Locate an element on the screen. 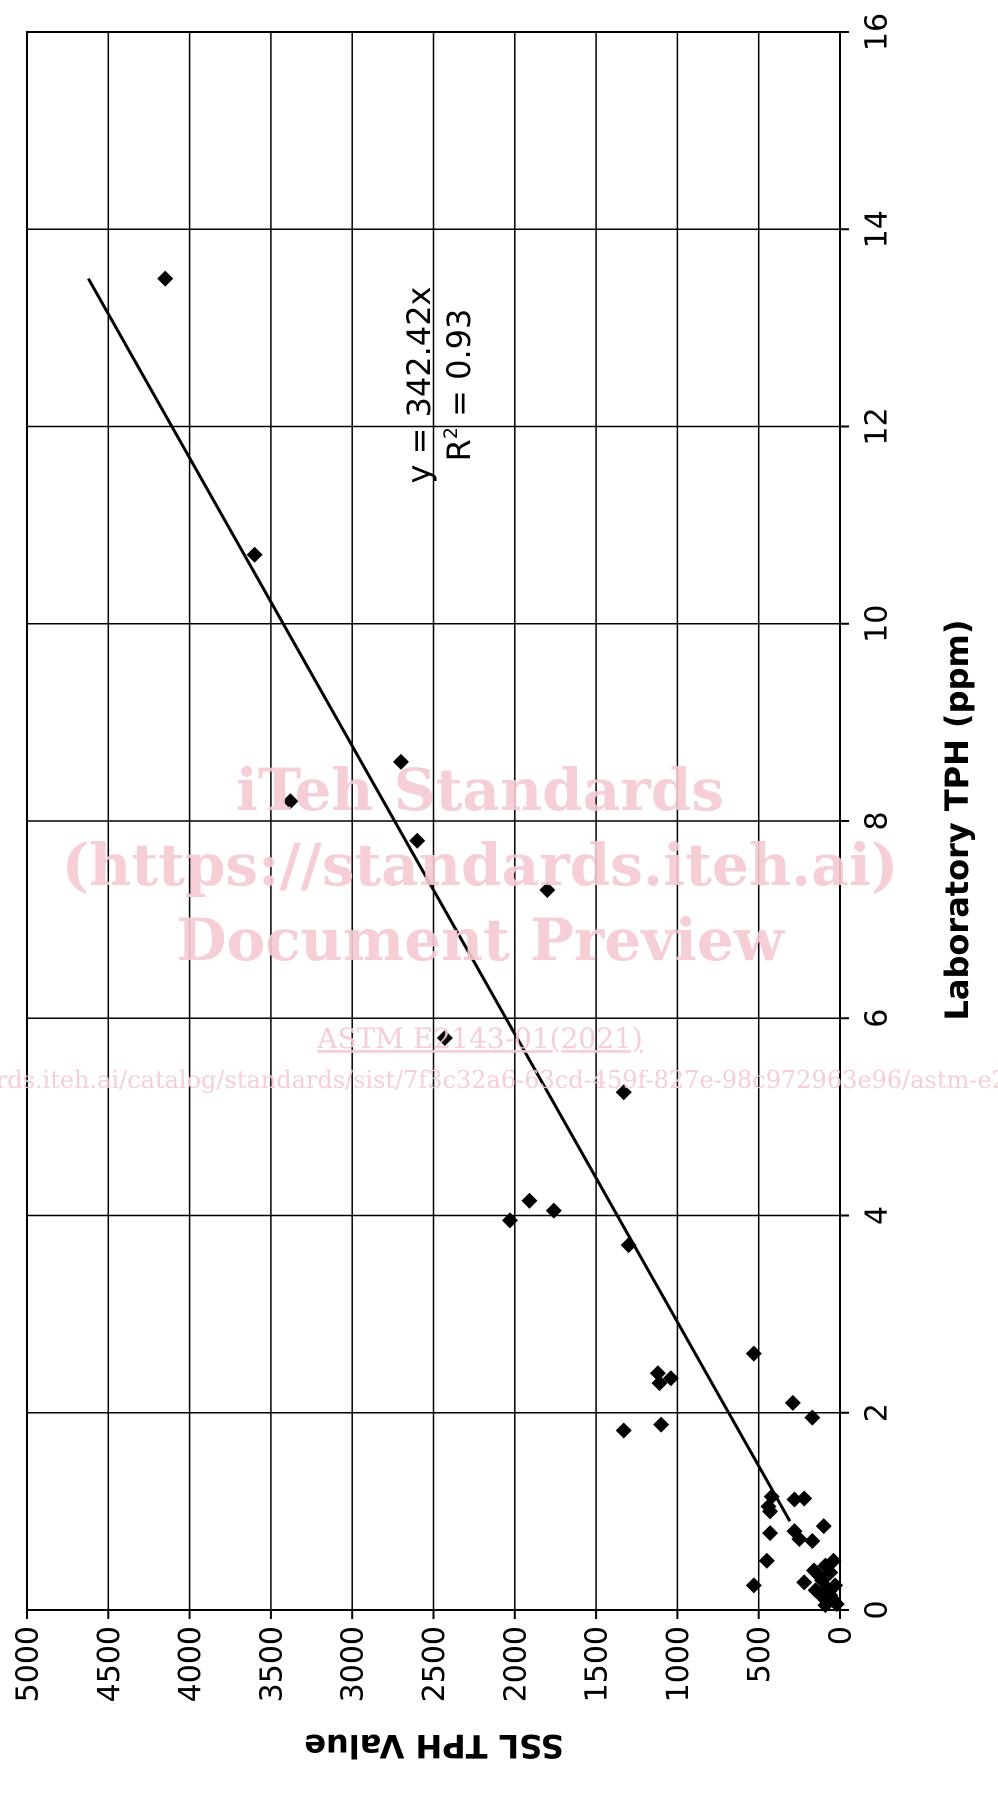  y-tick-label: 500 is located at coordinates (759, 1654).